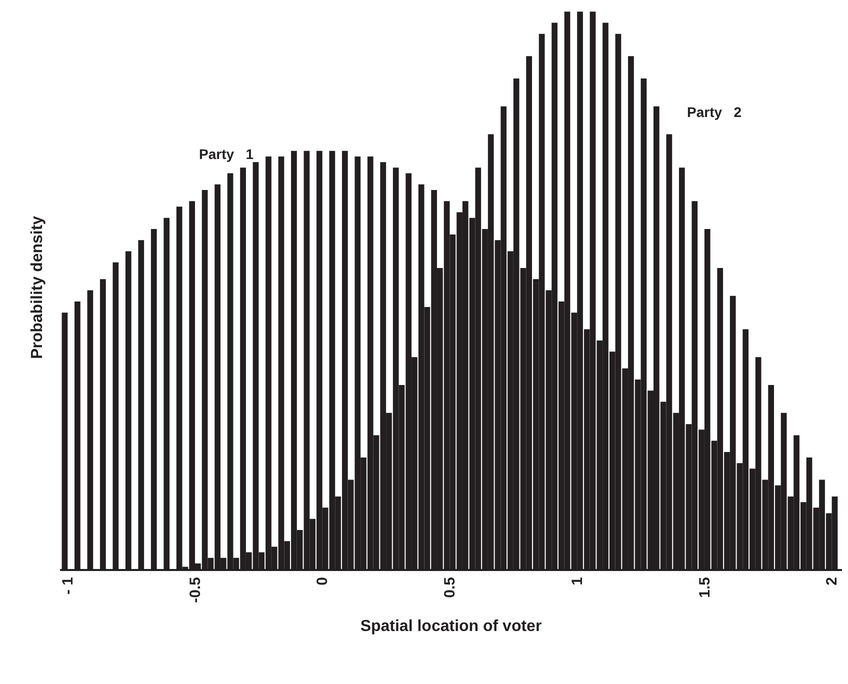 Image resolution: width=848 pixels, height=684 pixels. Describe the element at coordinates (577, 581) in the screenshot. I see `x-tick-label: 1` at that location.